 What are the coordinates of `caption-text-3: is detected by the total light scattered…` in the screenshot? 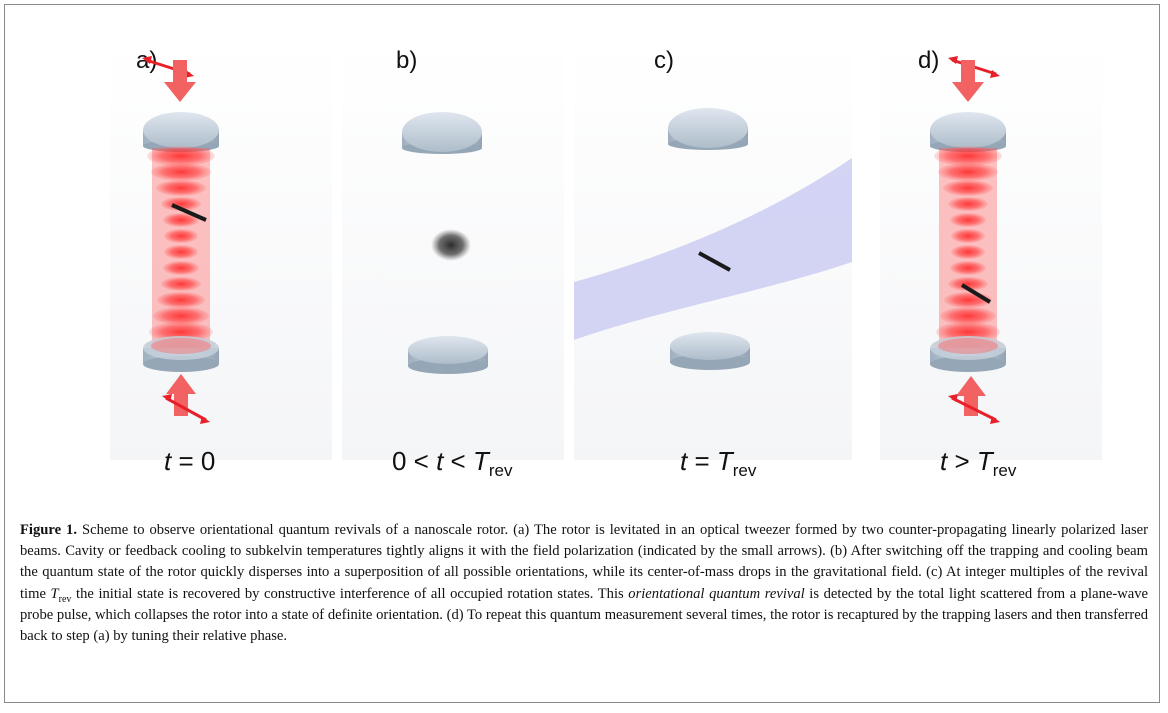 It's located at (584, 615).